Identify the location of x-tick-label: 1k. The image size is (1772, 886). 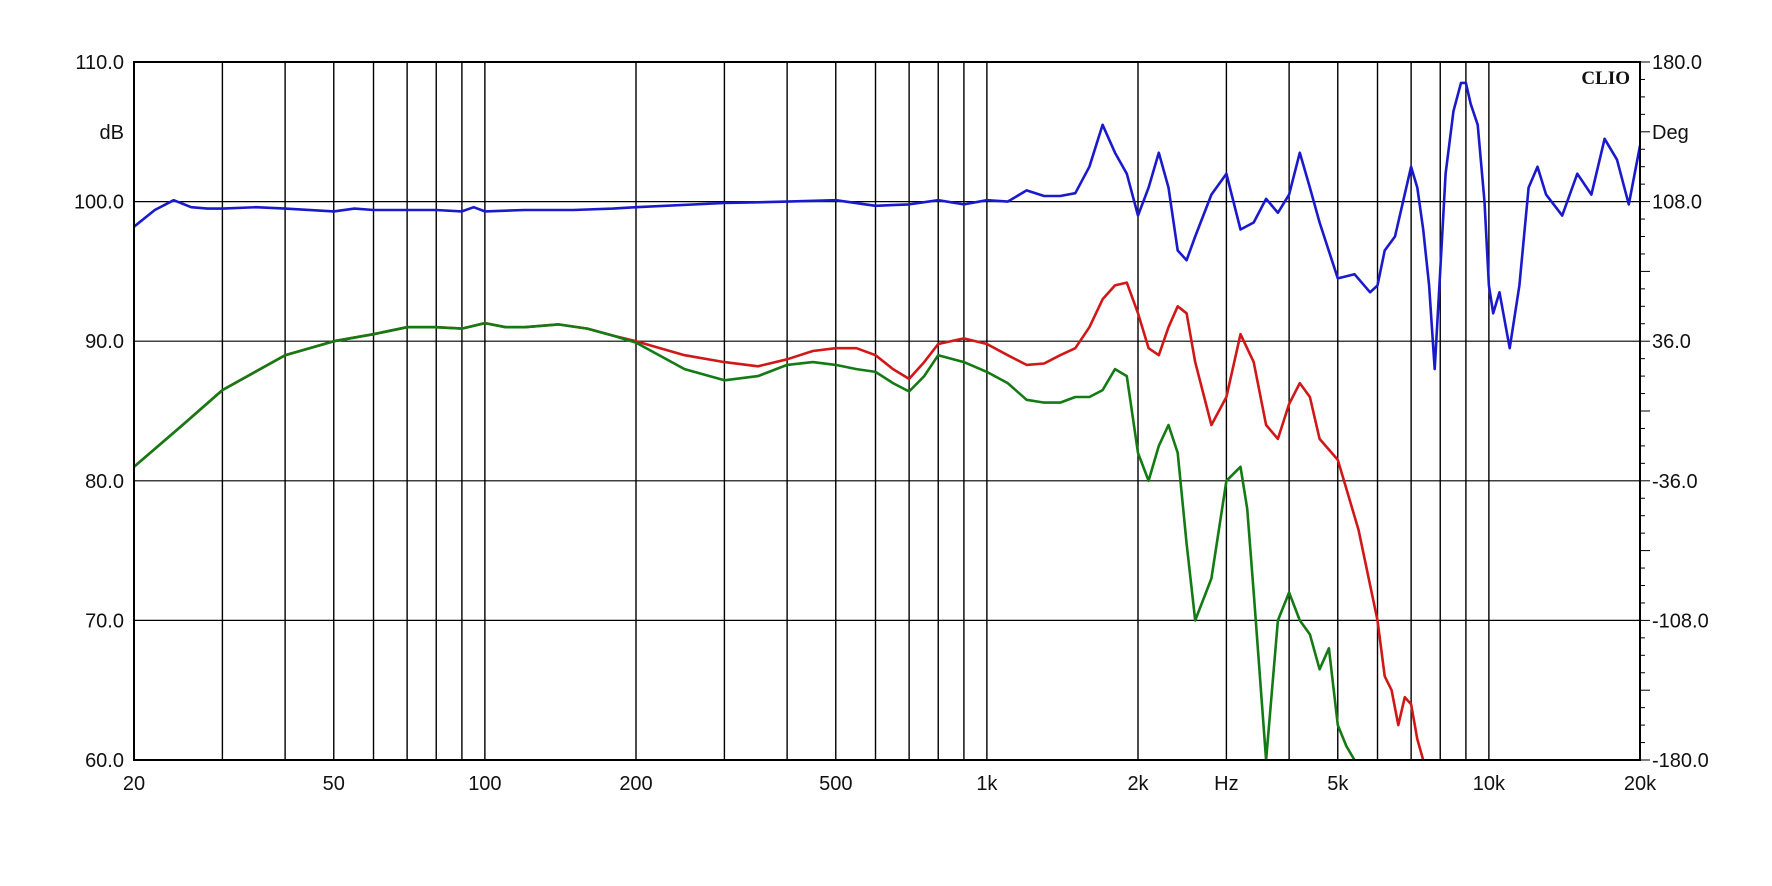
(987, 784).